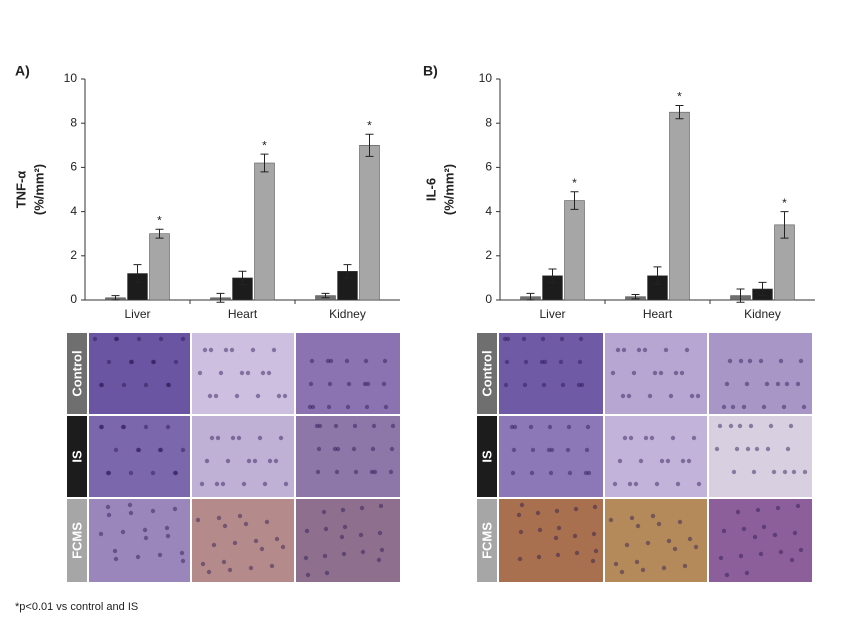  I want to click on y-tick-label: 10, so click(486, 78).